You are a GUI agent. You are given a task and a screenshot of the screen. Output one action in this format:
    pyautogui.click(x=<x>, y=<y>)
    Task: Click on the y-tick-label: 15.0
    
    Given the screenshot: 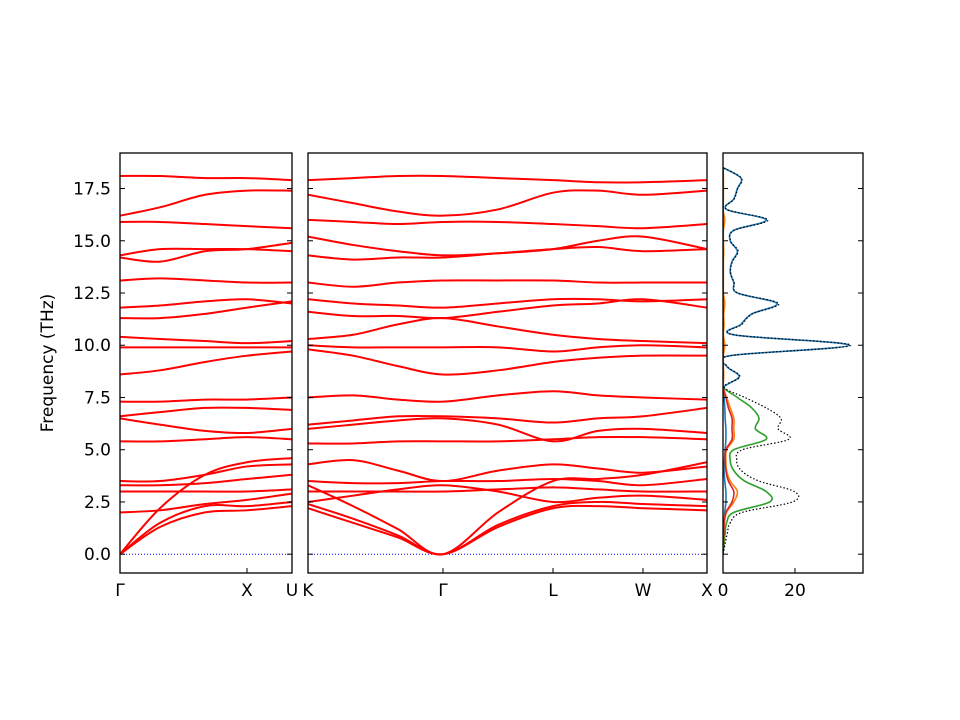 What is the action you would take?
    pyautogui.click(x=92, y=242)
    